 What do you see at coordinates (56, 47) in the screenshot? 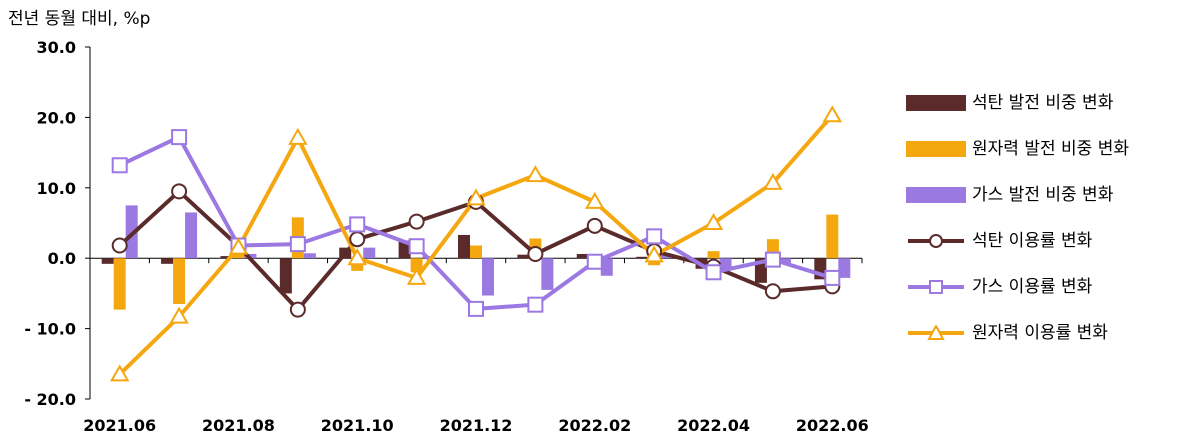
I see `y-tick-label: 30.0` at bounding box center [56, 47].